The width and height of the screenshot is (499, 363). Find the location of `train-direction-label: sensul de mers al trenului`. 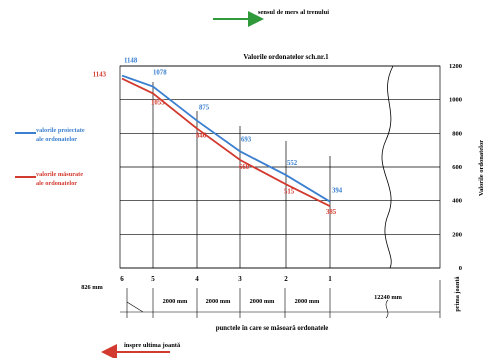

train-direction-label: sensul de mers al trenului is located at coordinates (293, 12).